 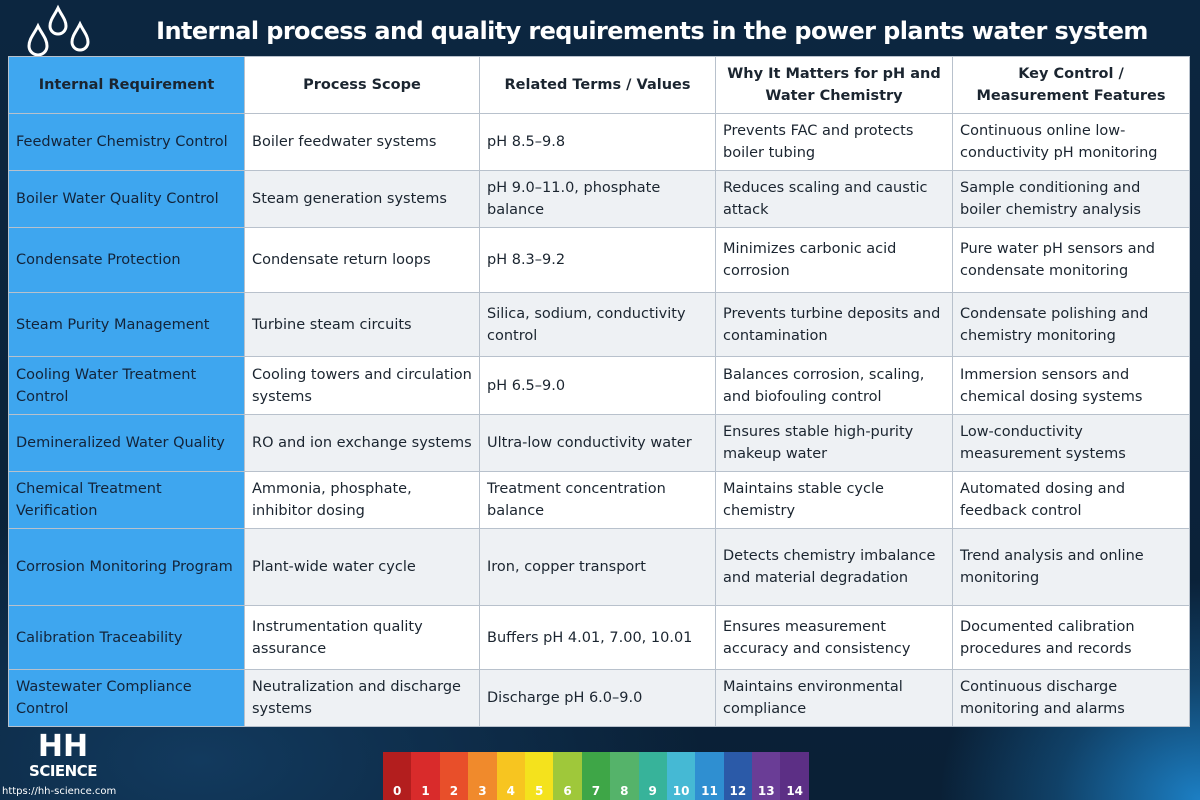 I want to click on ph-scale-label: 14, so click(x=795, y=791).